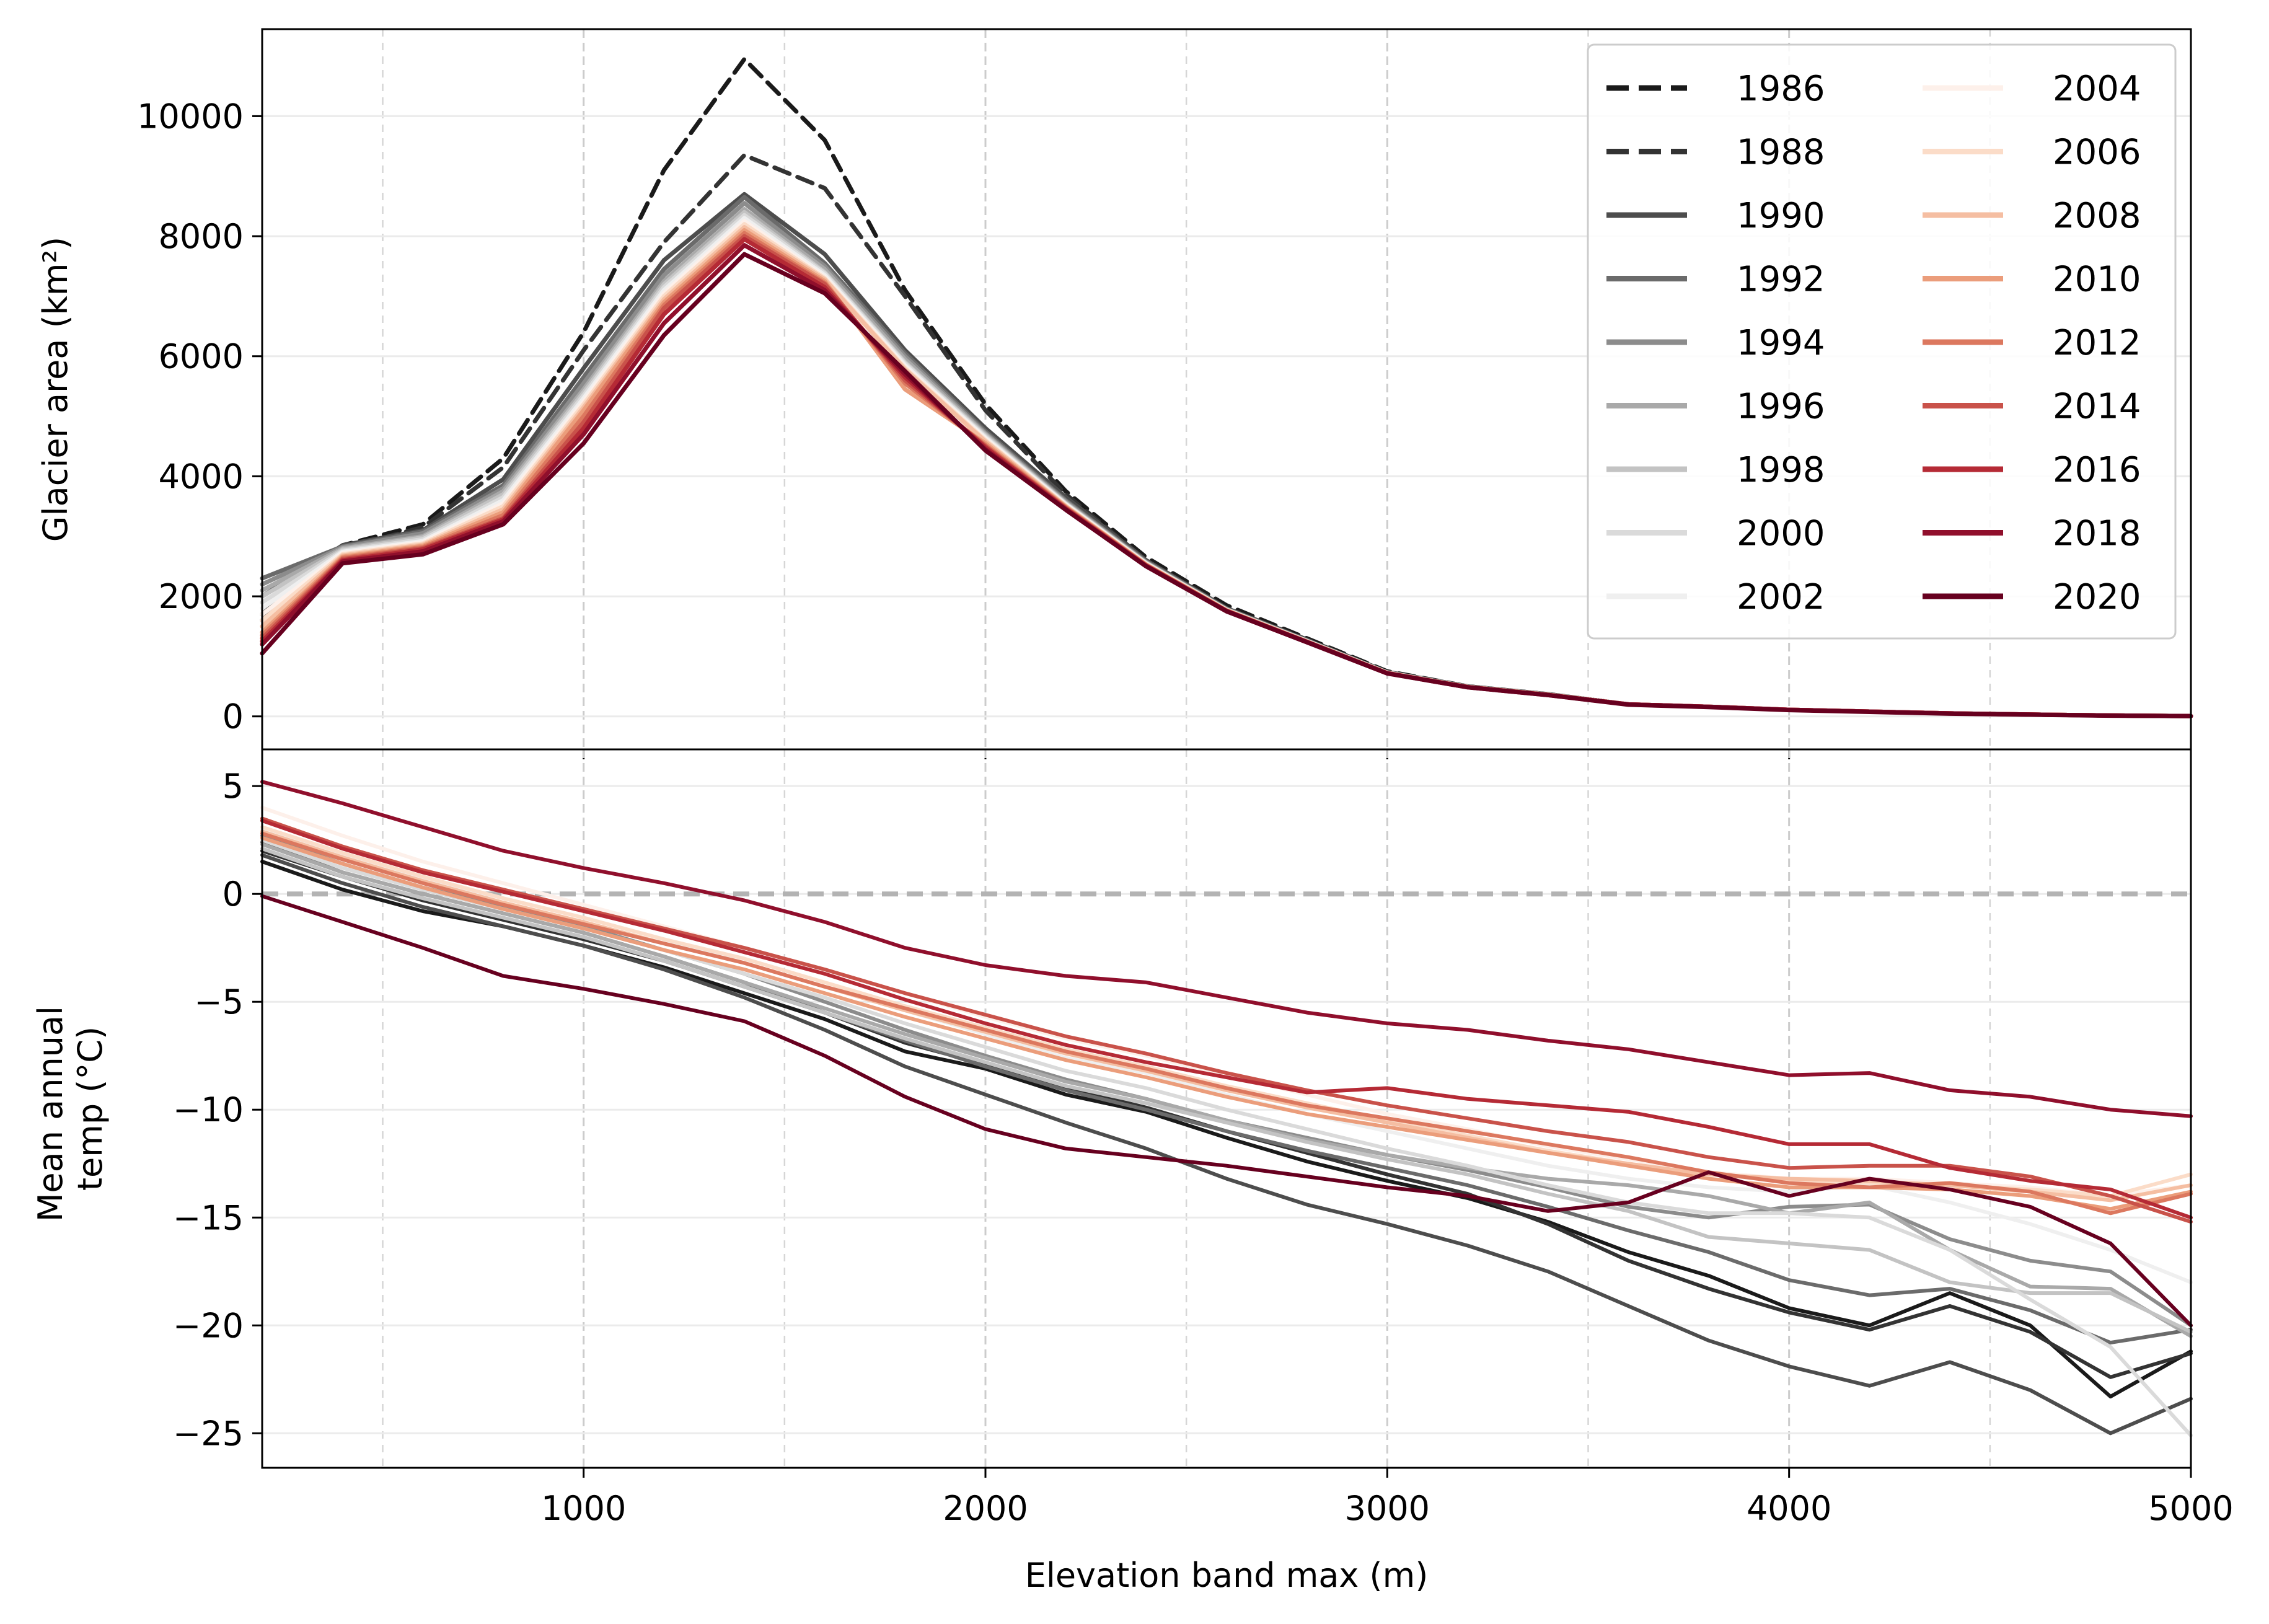  Describe the element at coordinates (233, 786) in the screenshot. I see `y-tick-label: 5` at that location.